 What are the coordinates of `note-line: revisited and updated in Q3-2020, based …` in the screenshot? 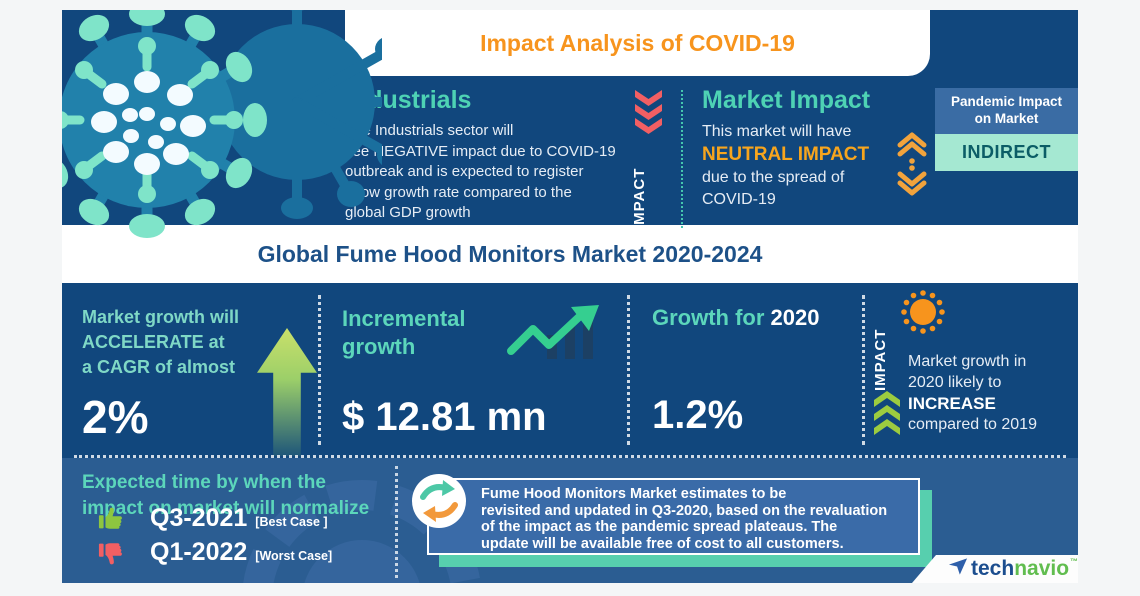 It's located at (684, 510).